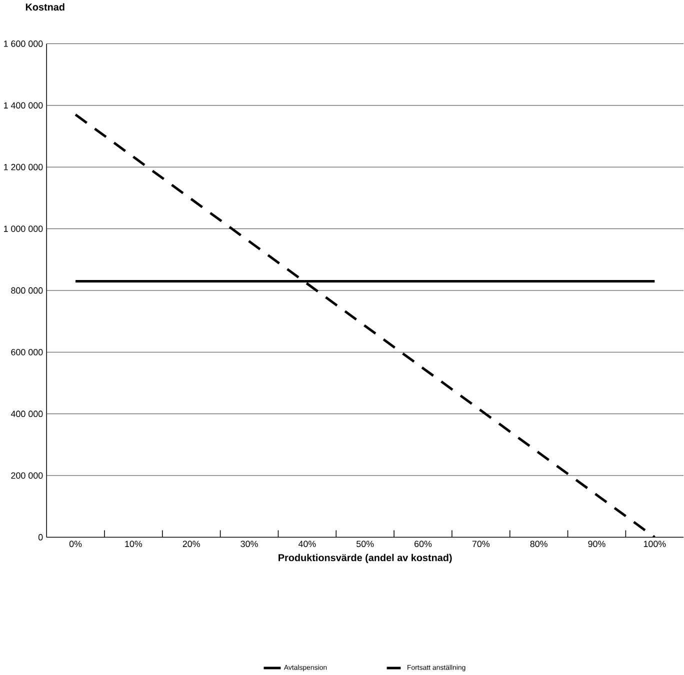 The image size is (684, 675). Describe the element at coordinates (133, 543) in the screenshot. I see `x-tick-label: 10%` at that location.